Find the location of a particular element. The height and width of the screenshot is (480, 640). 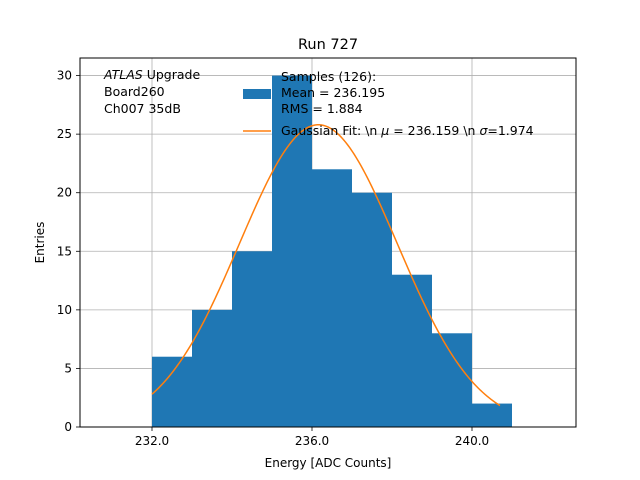

annotation-line-1: ATLAS Upgrade is located at coordinates (151, 74).